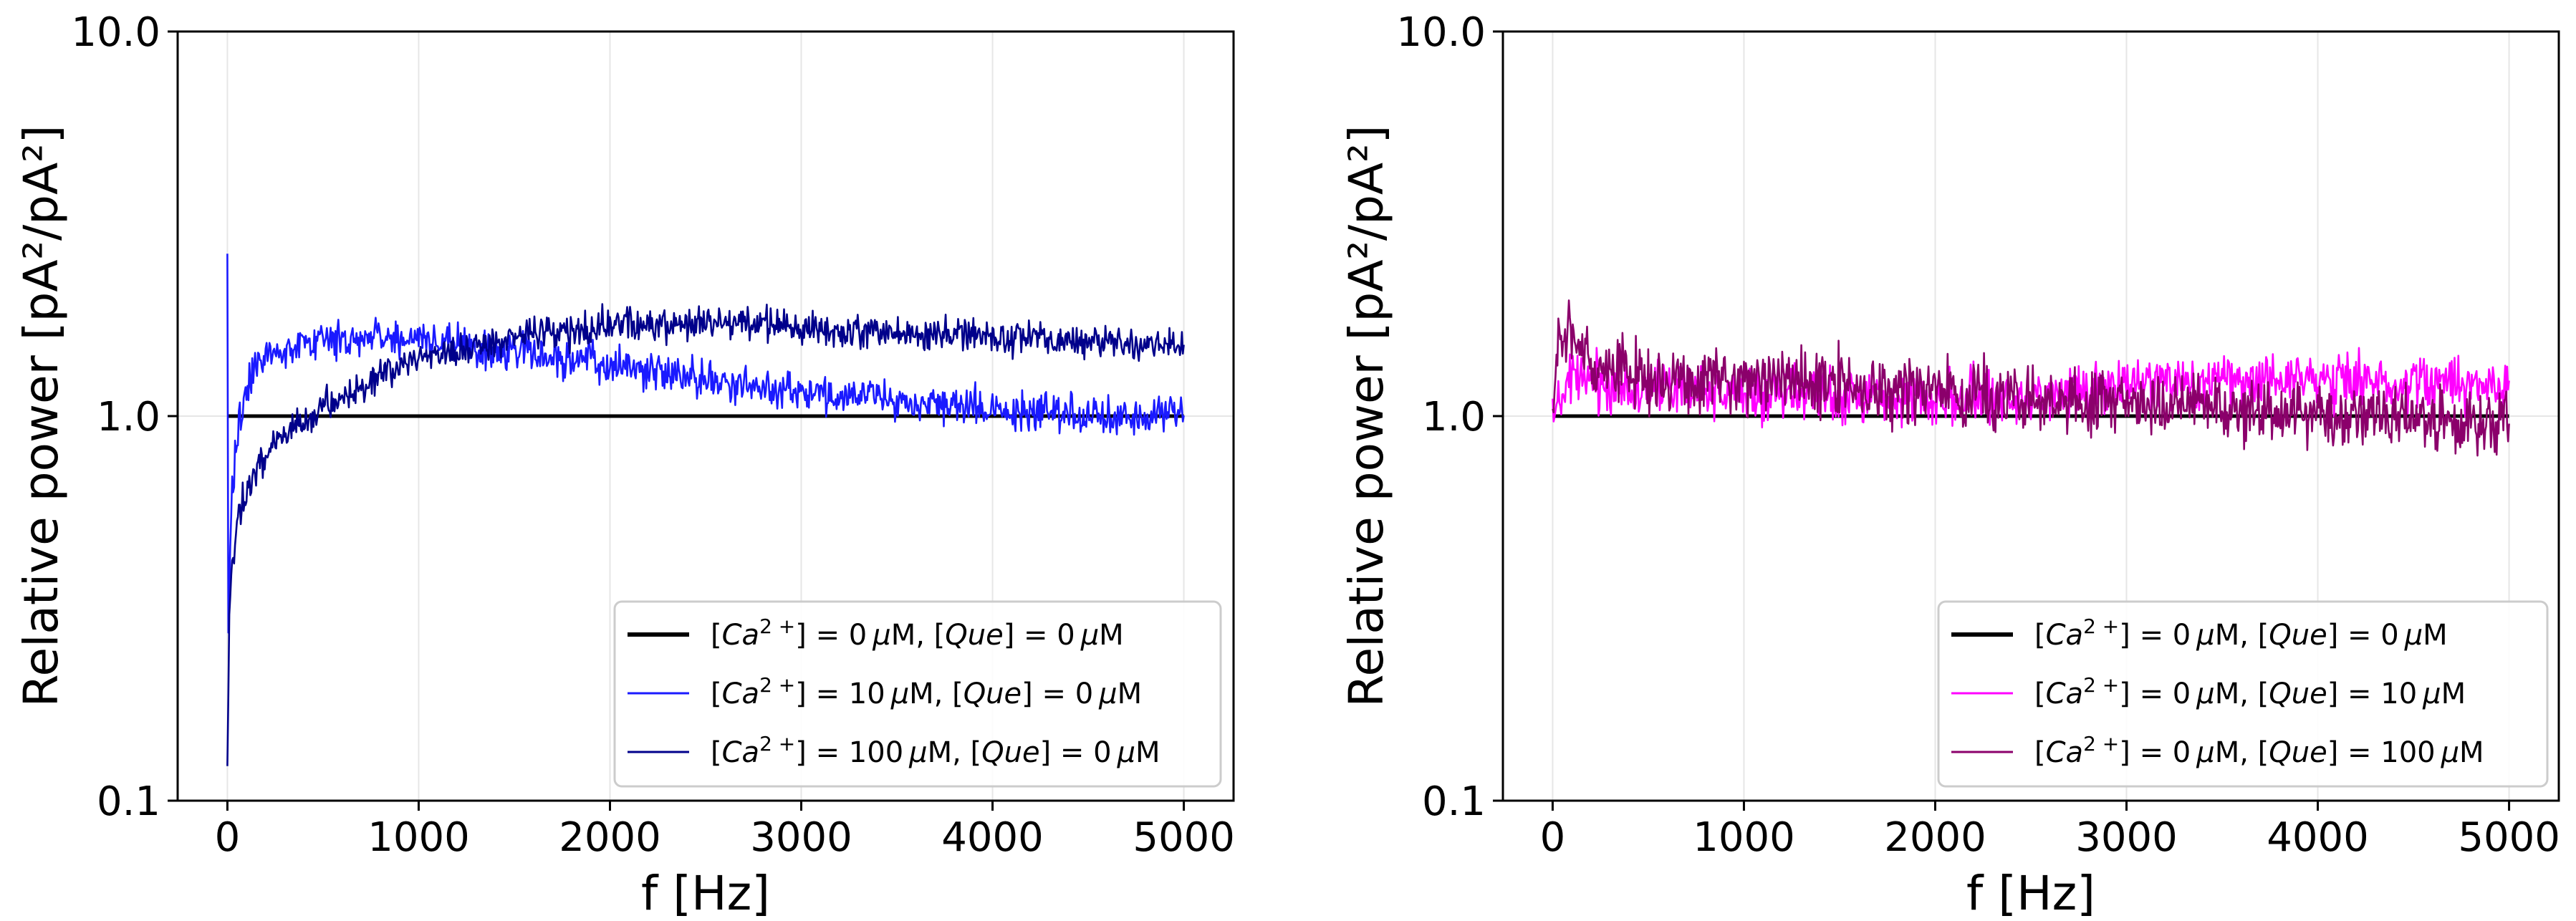  What do you see at coordinates (935, 750) in the screenshot?
I see `legend-label-2: [Ca2 +] = 100 μM, [Que] = 0 μM` at bounding box center [935, 750].